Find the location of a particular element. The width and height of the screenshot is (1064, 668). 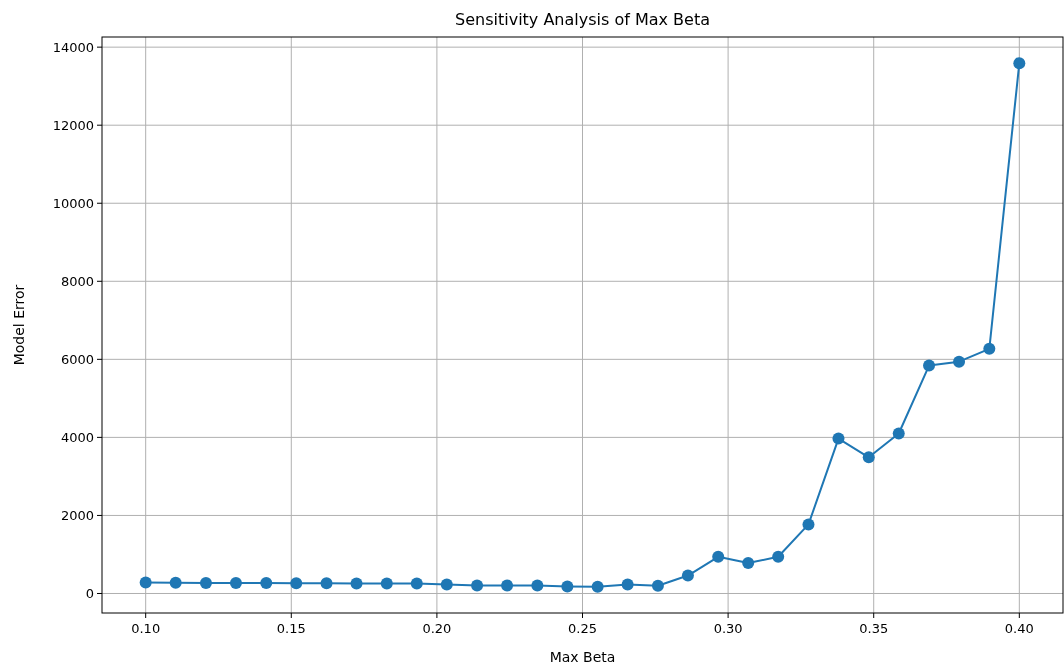

x-tick-label: 0.10 is located at coordinates (146, 628).